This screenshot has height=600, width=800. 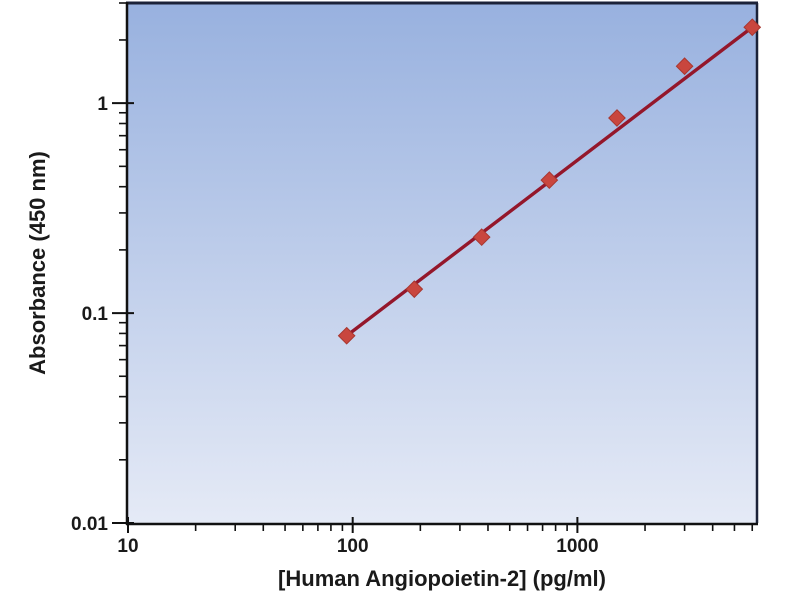 What do you see at coordinates (577, 546) in the screenshot?
I see `x-axis-tick-label: 1000` at bounding box center [577, 546].